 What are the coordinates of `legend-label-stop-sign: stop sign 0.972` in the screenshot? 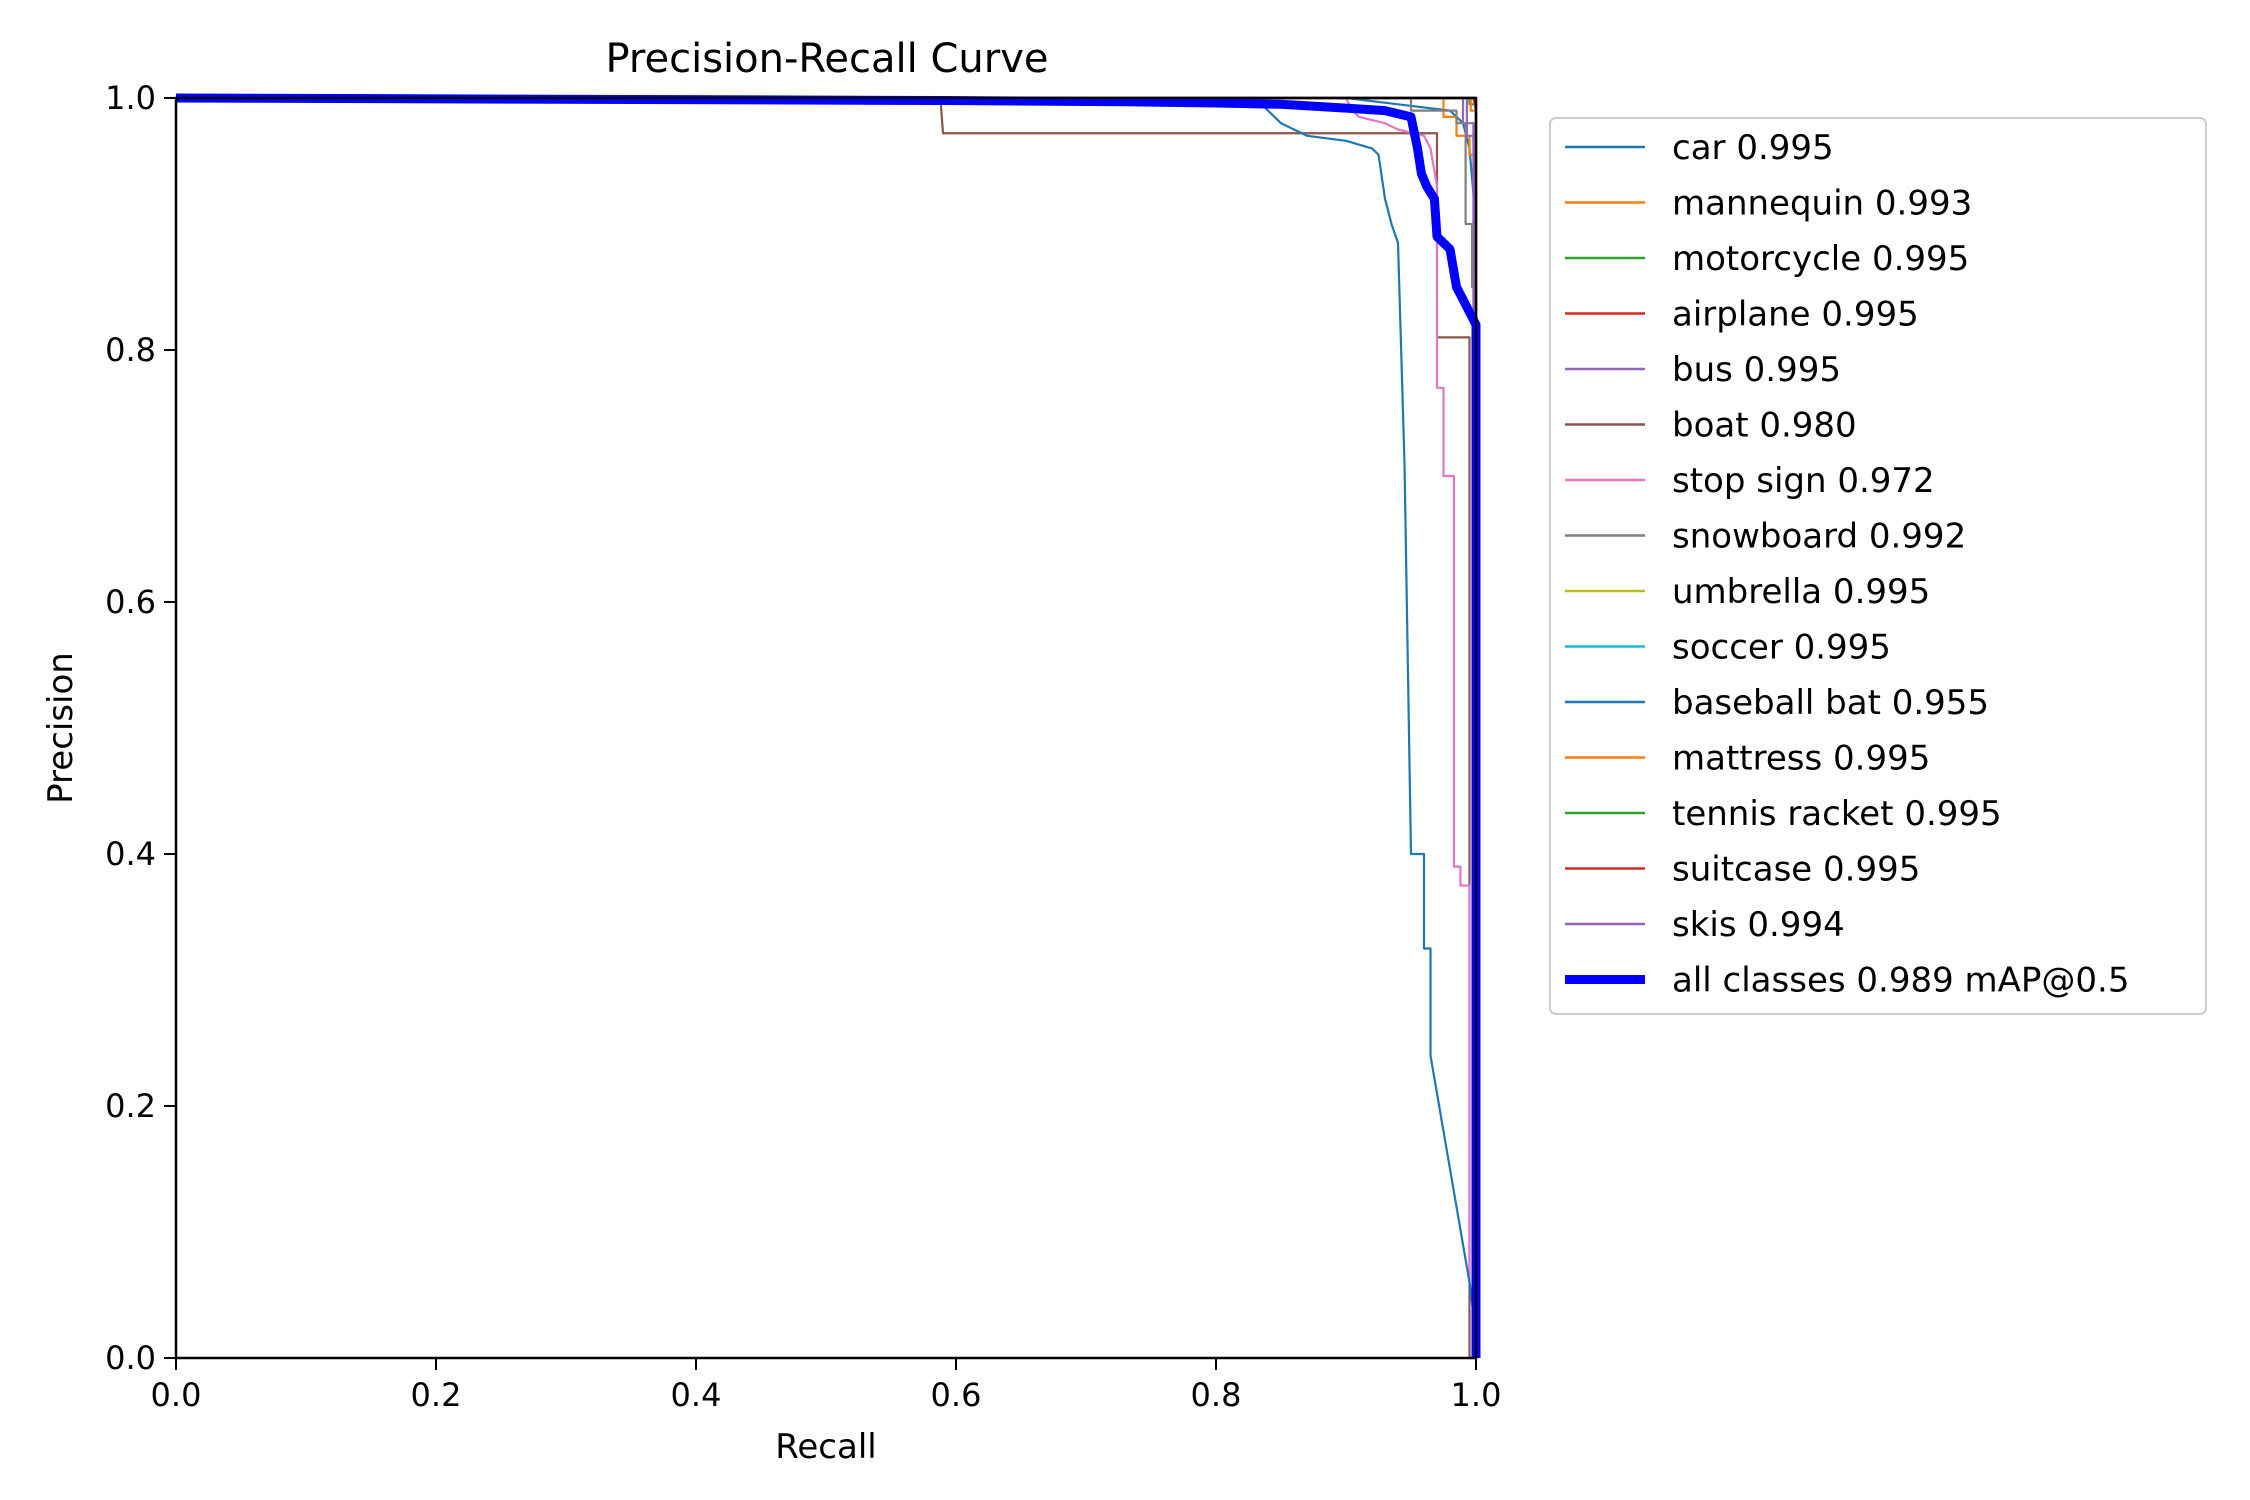 It's located at (1803, 481).